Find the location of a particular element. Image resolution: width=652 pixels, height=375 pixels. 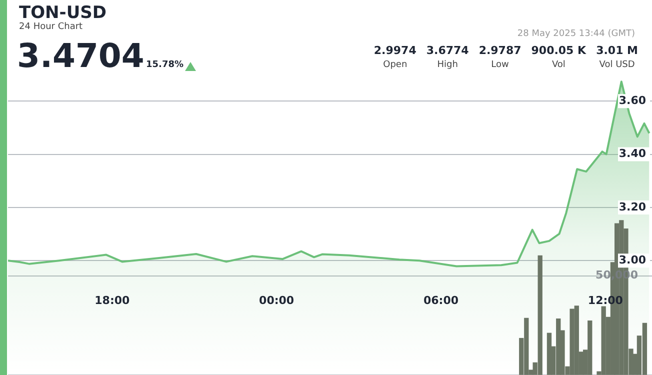

annotation: 28 May 2025 13:44 (GMT) is located at coordinates (576, 34).